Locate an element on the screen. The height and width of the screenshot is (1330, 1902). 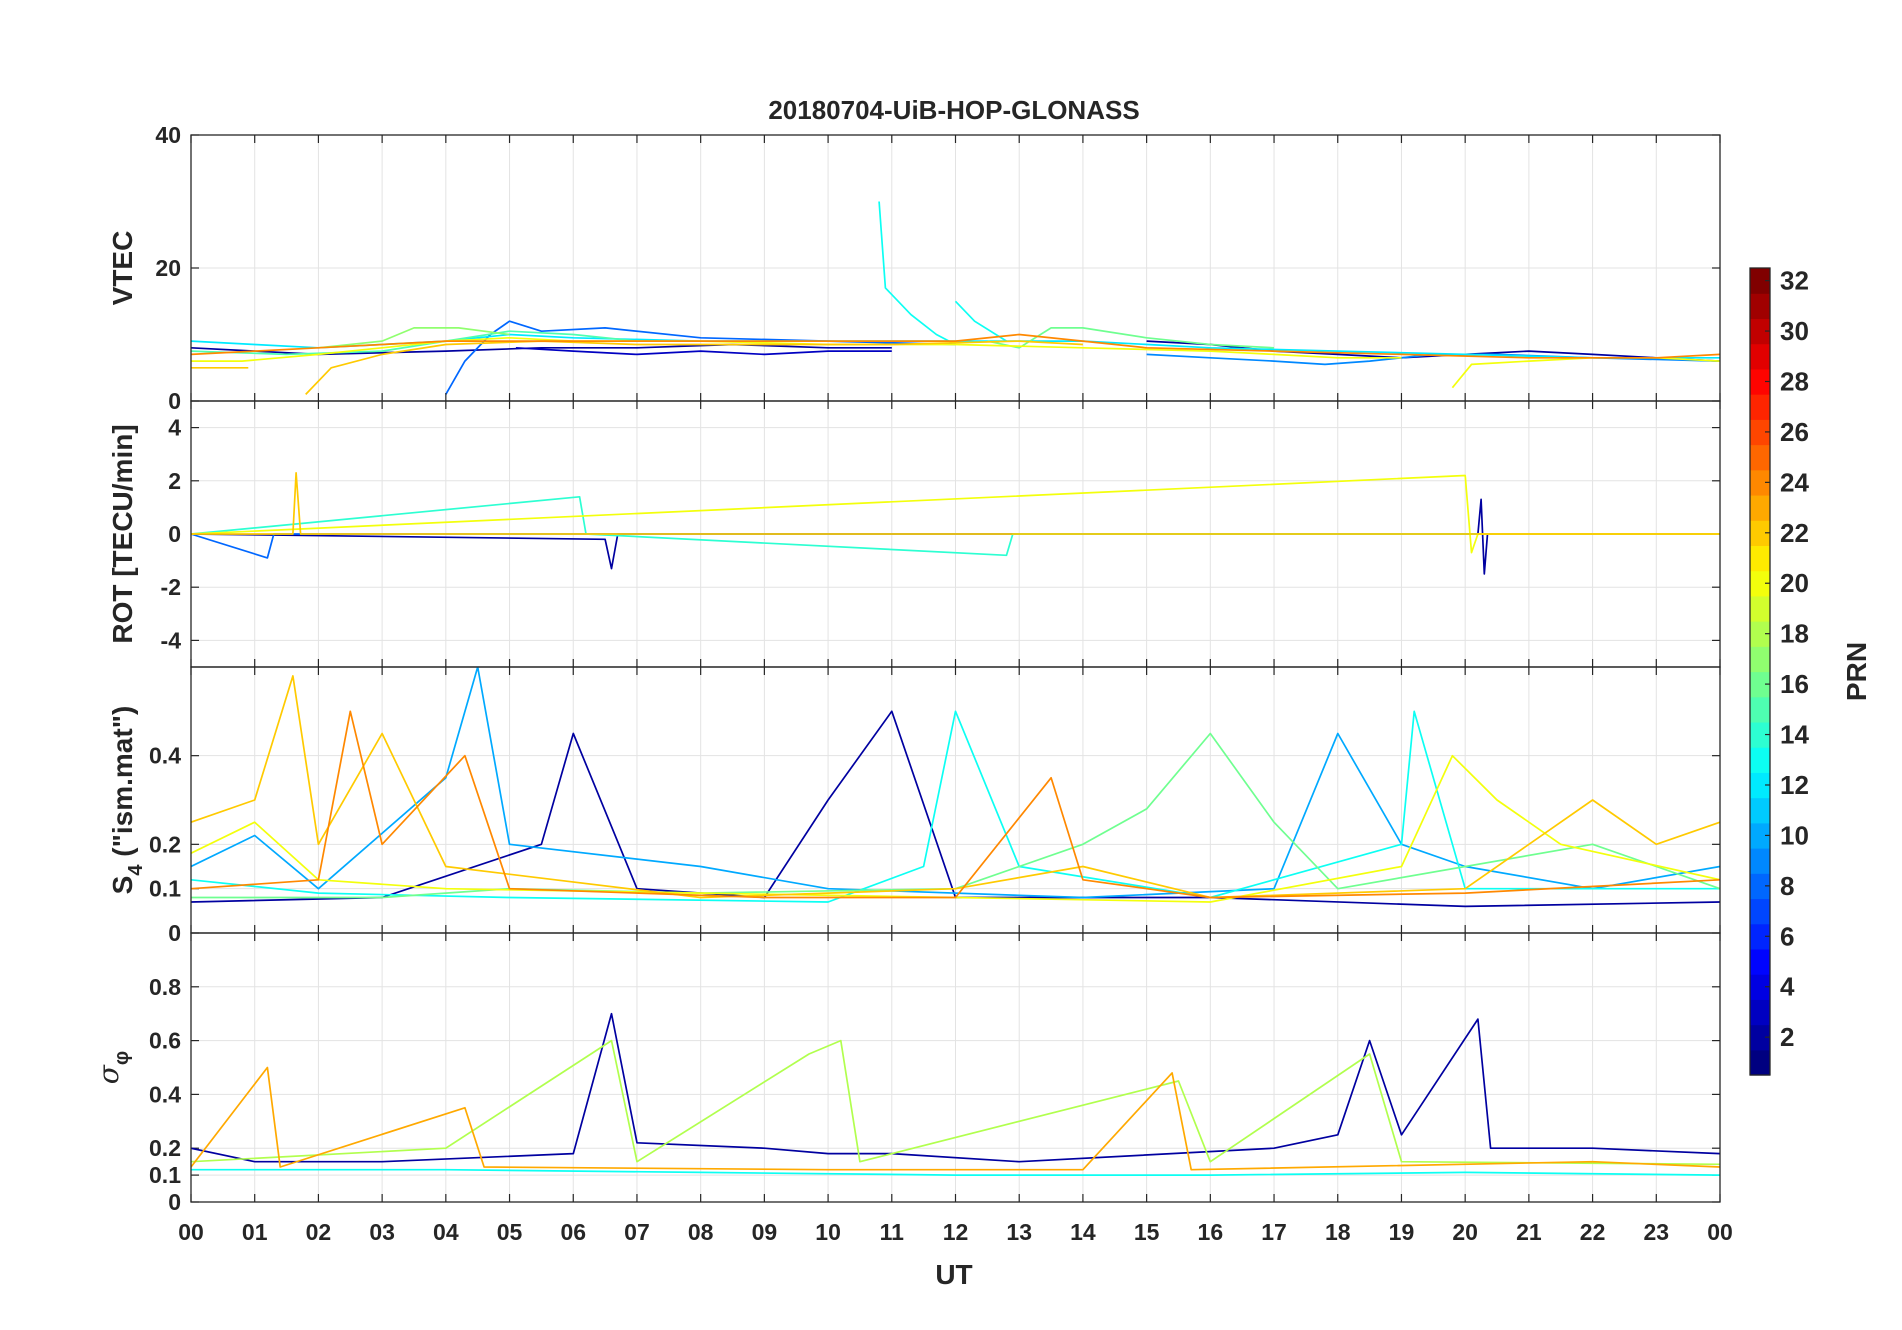
x-tick-label: 02 is located at coordinates (319, 1232).